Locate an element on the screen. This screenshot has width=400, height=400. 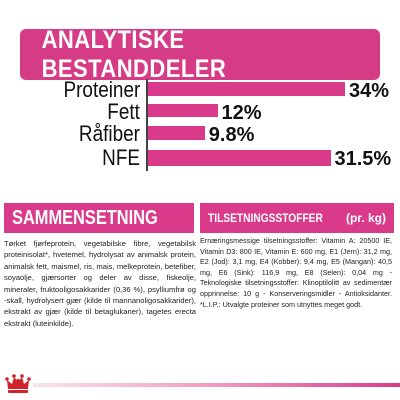
footer-accent-line is located at coordinates (216, 385).